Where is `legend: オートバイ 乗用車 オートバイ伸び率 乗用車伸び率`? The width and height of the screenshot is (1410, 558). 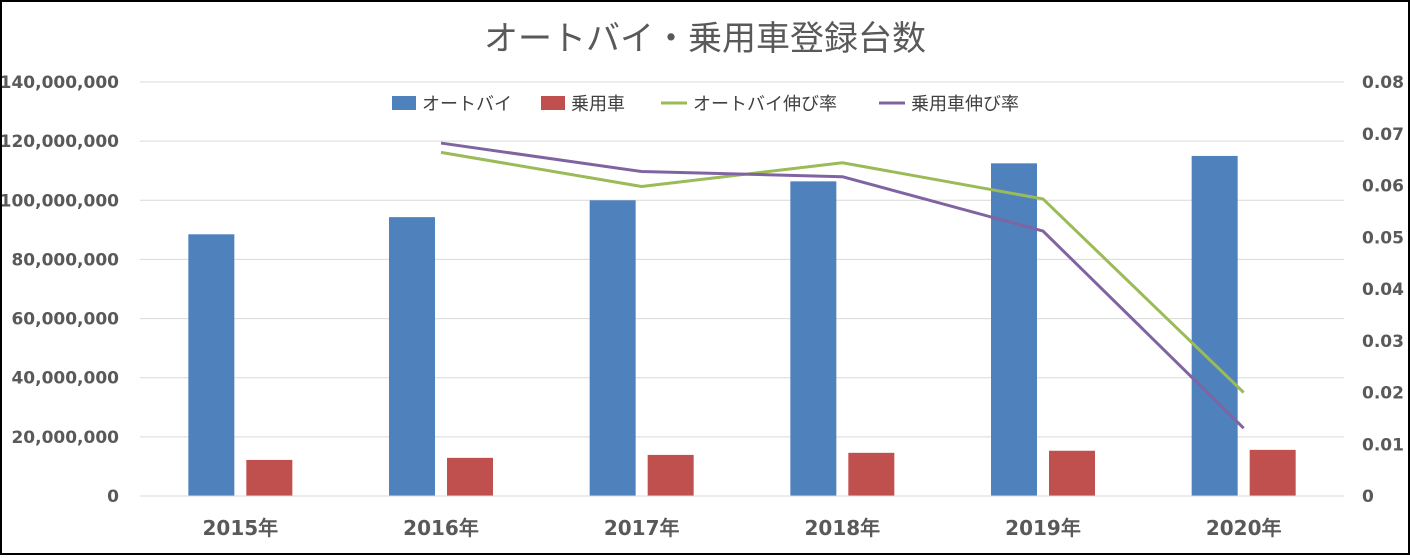 legend: オートバイ 乗用車 オートバイ伸び率 乗用車伸び率 is located at coordinates (705, 104).